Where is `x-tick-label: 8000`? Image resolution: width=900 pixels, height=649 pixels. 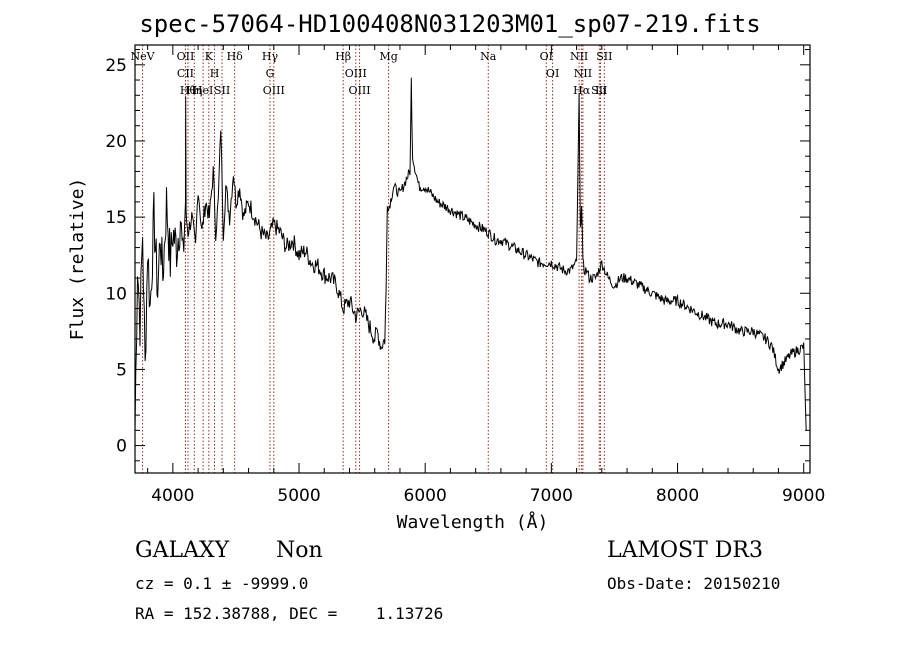
x-tick-label: 8000 is located at coordinates (677, 496).